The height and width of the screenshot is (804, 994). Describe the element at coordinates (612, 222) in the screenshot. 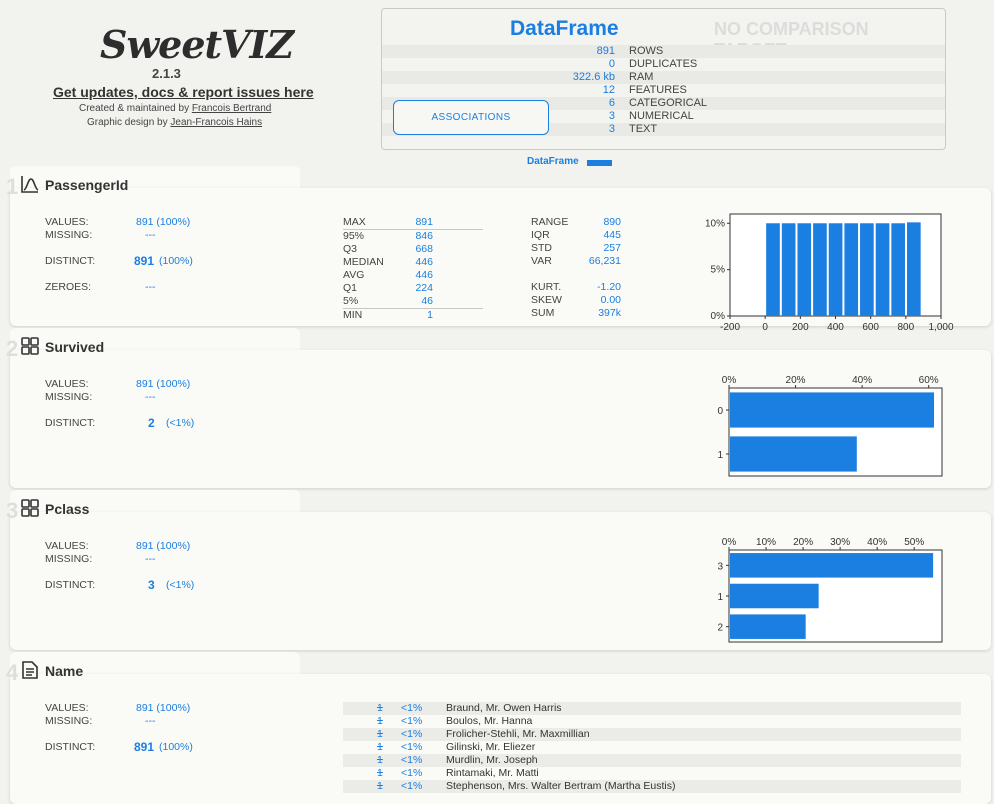

I see `stat-value: 890` at that location.